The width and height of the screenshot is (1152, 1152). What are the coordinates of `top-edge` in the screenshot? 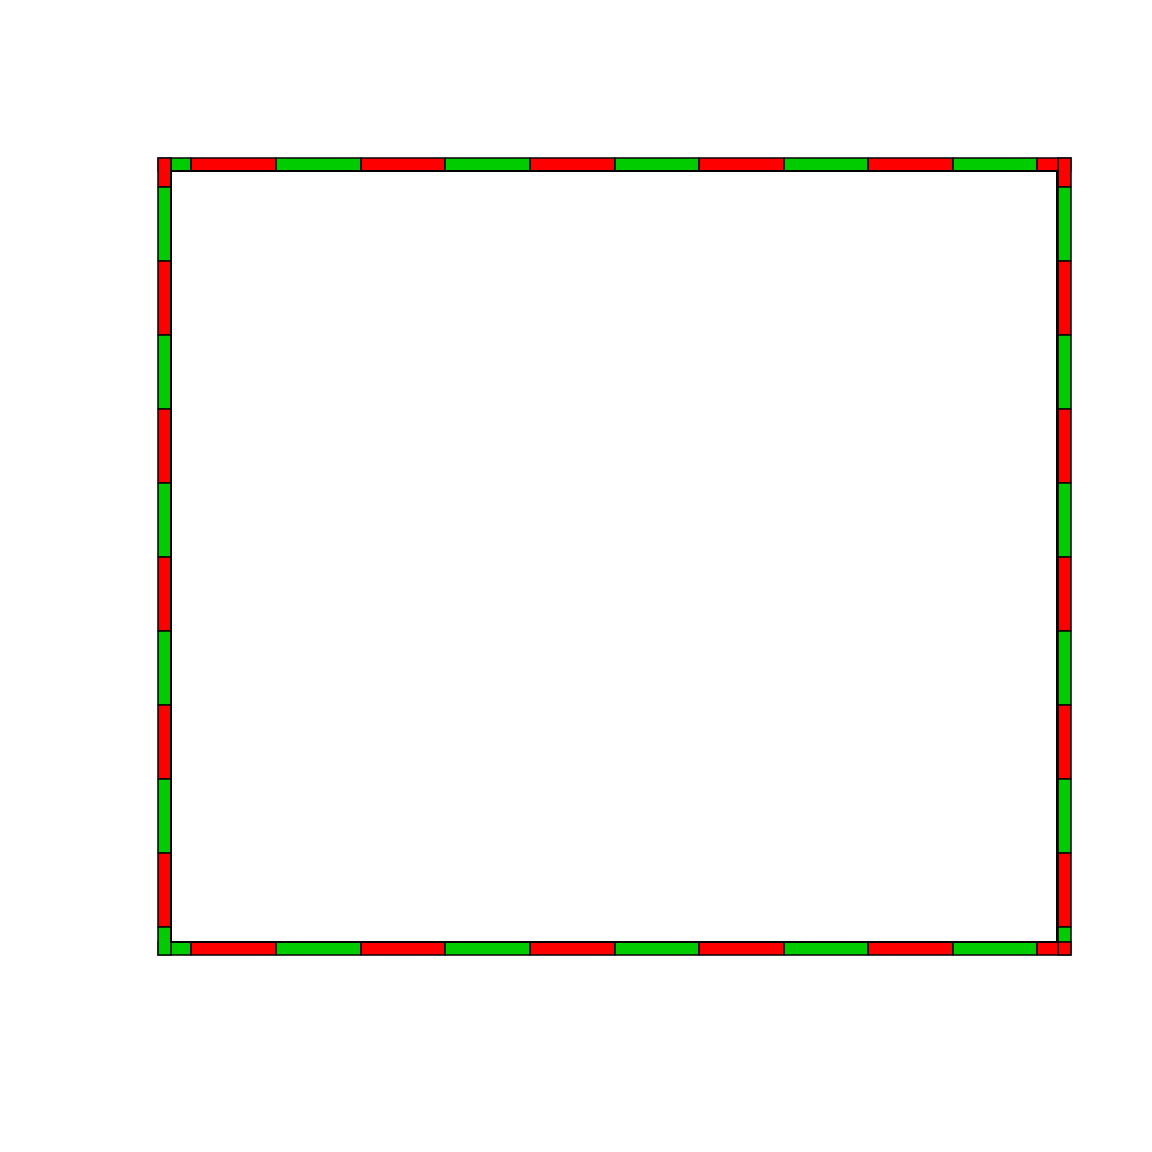 It's located at (614, 164).